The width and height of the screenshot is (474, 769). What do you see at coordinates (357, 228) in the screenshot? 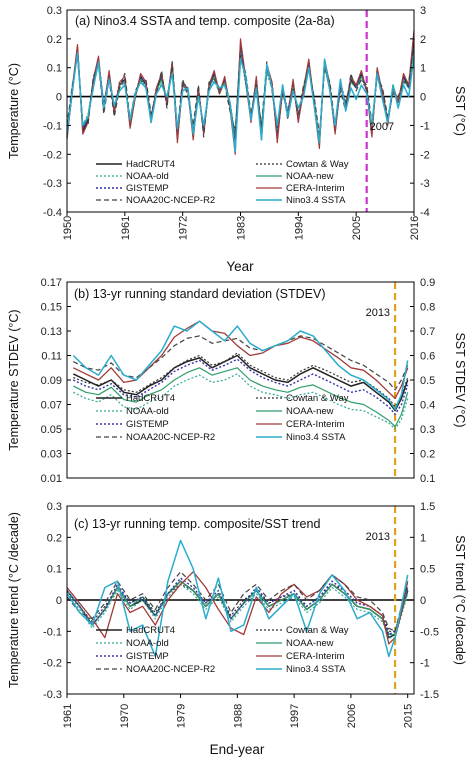
I see `x-tick-label: 2005` at bounding box center [357, 228].